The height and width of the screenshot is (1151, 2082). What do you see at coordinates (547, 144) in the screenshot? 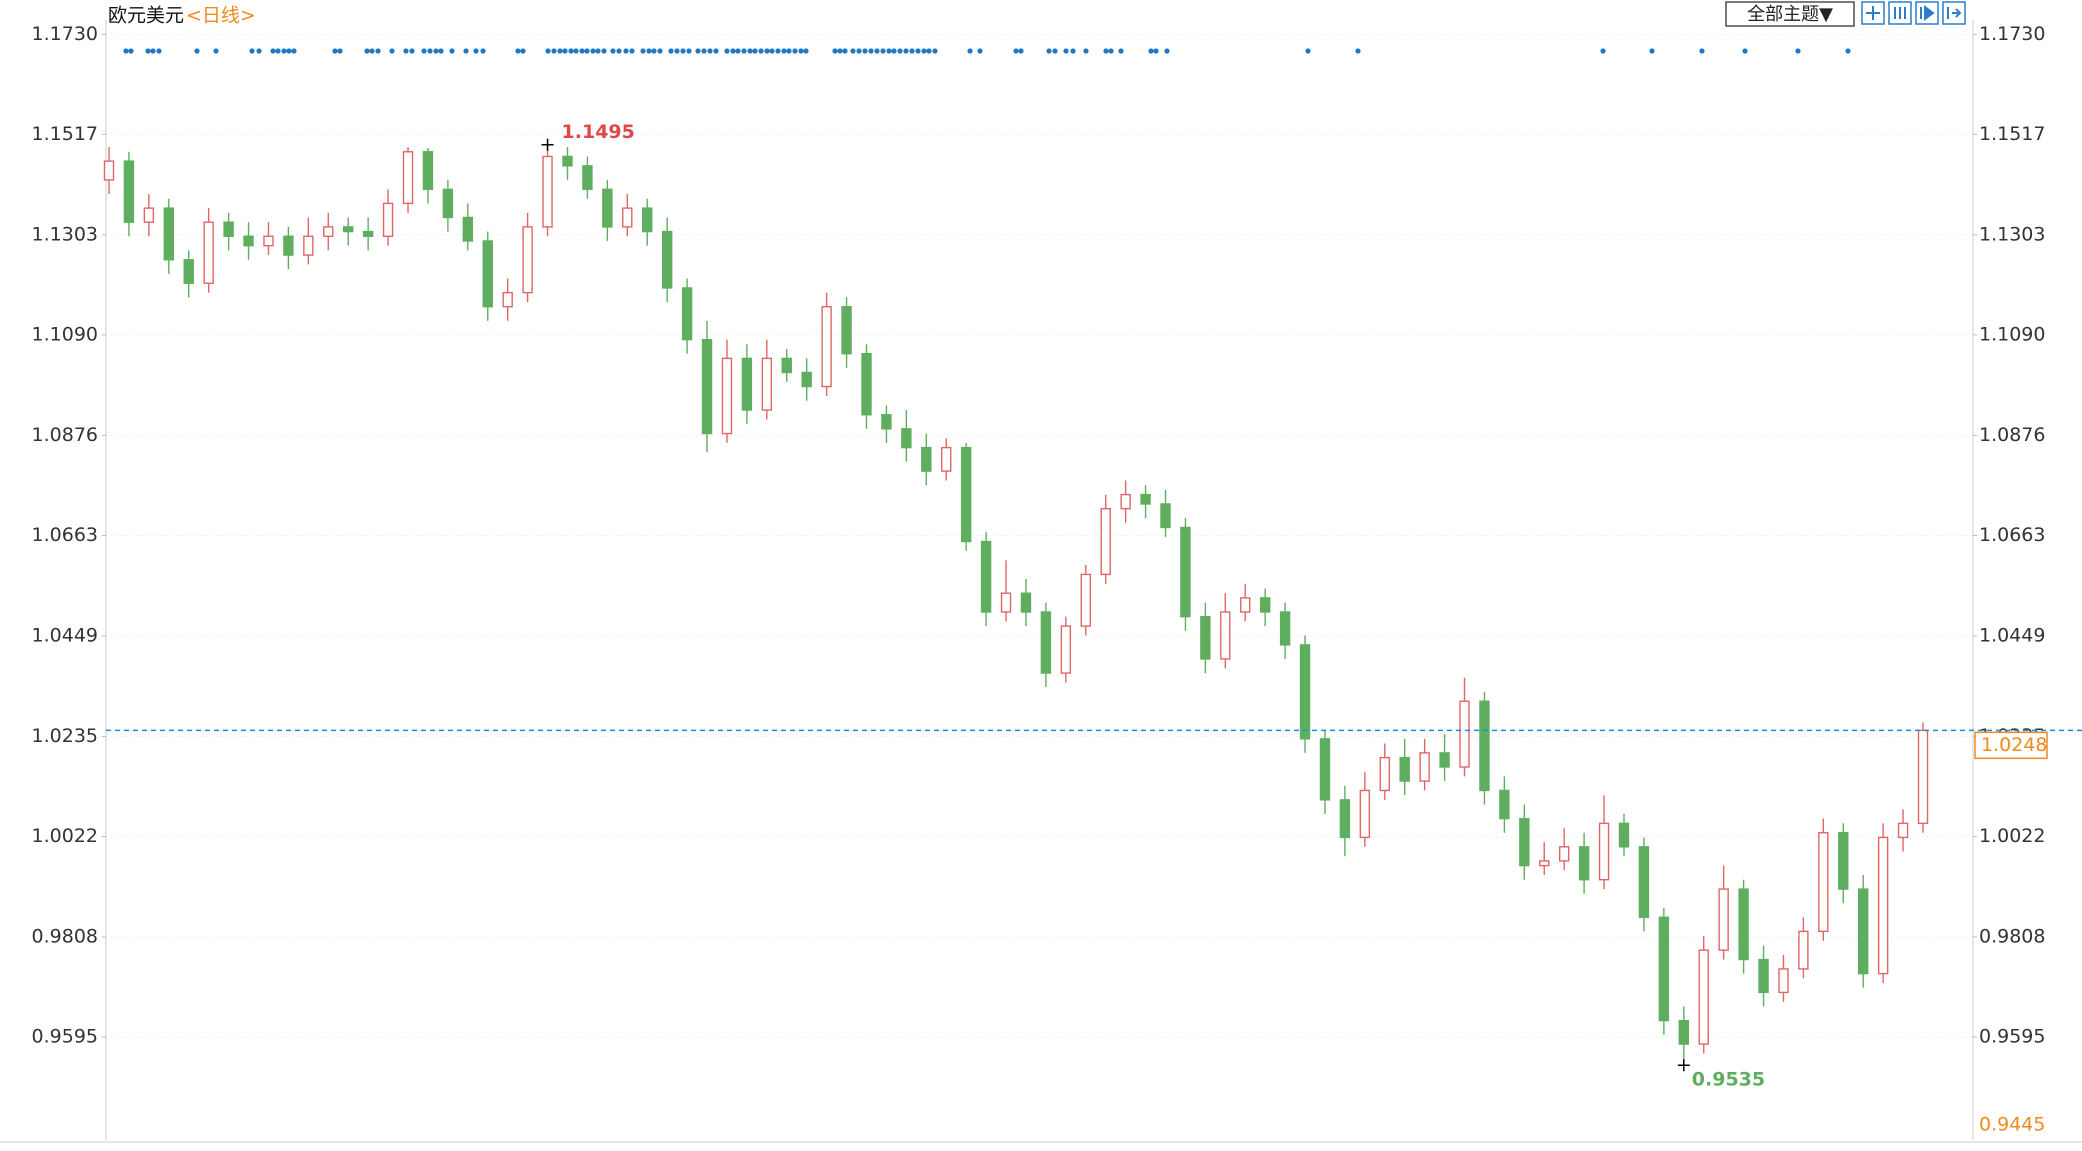
I see `high-marker` at bounding box center [547, 144].